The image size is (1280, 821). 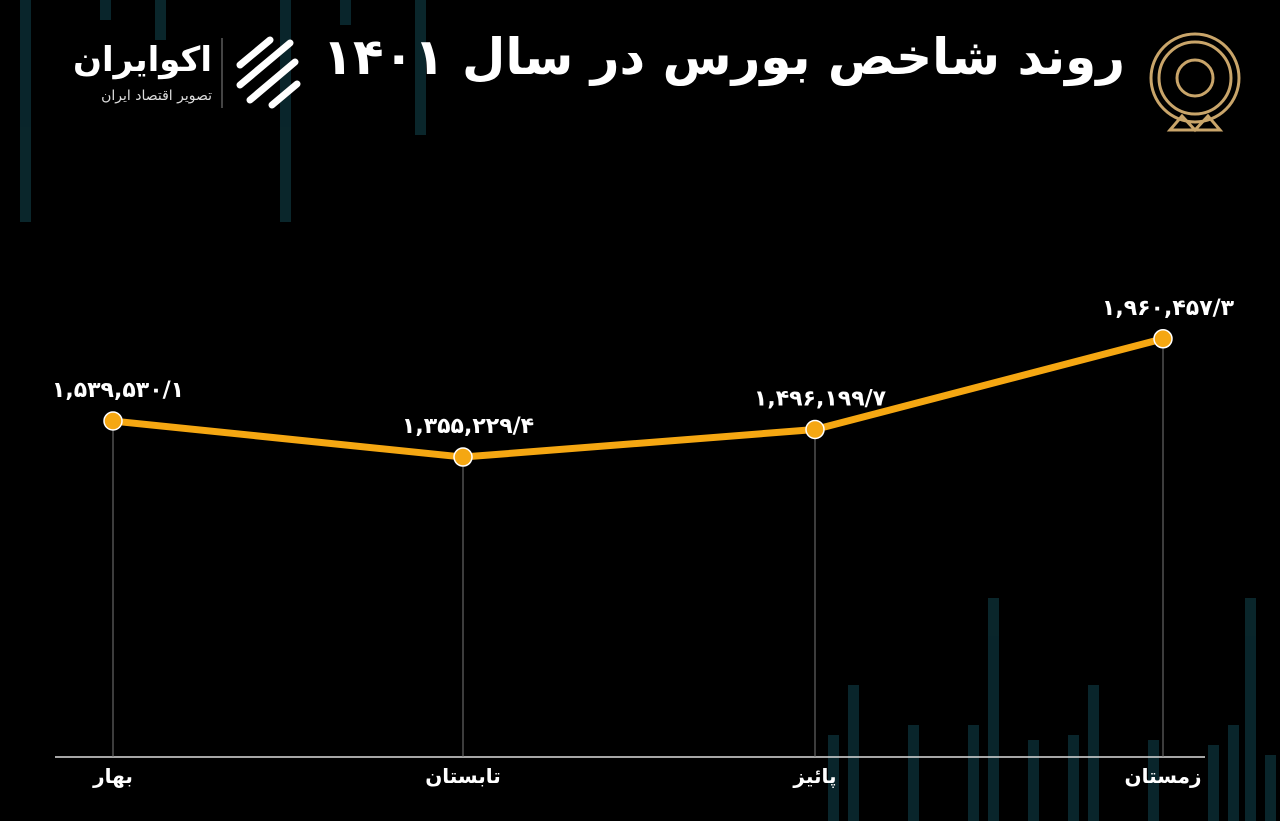 I want to click on value-label: ۱,۴۹۶,۱۹۹/۷, so click(x=820, y=399).